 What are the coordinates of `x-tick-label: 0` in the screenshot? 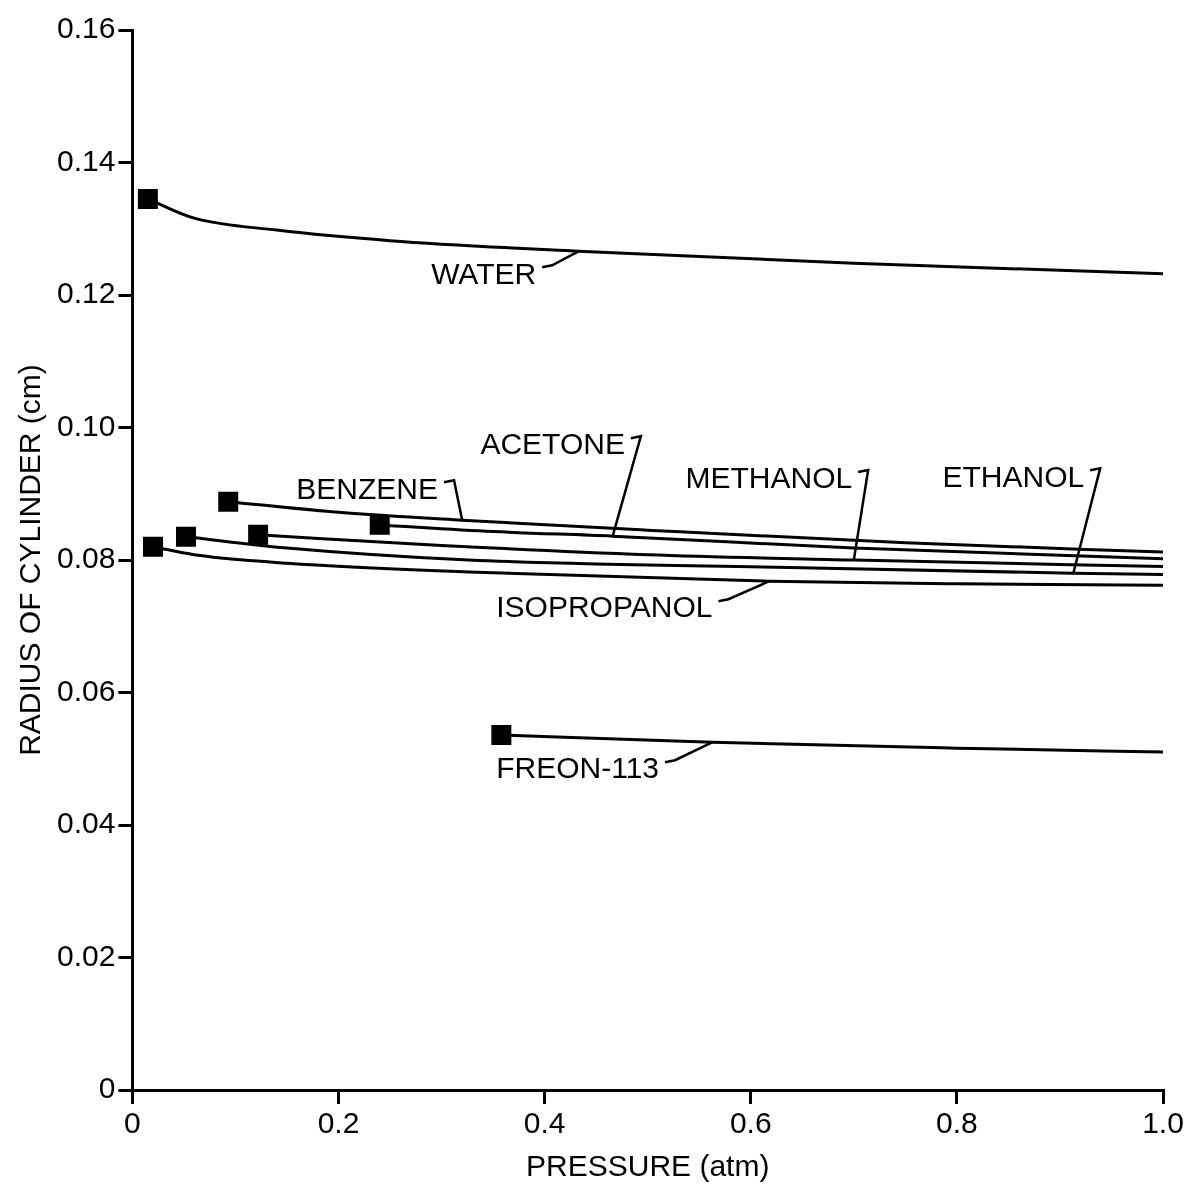 It's located at (132, 1123).